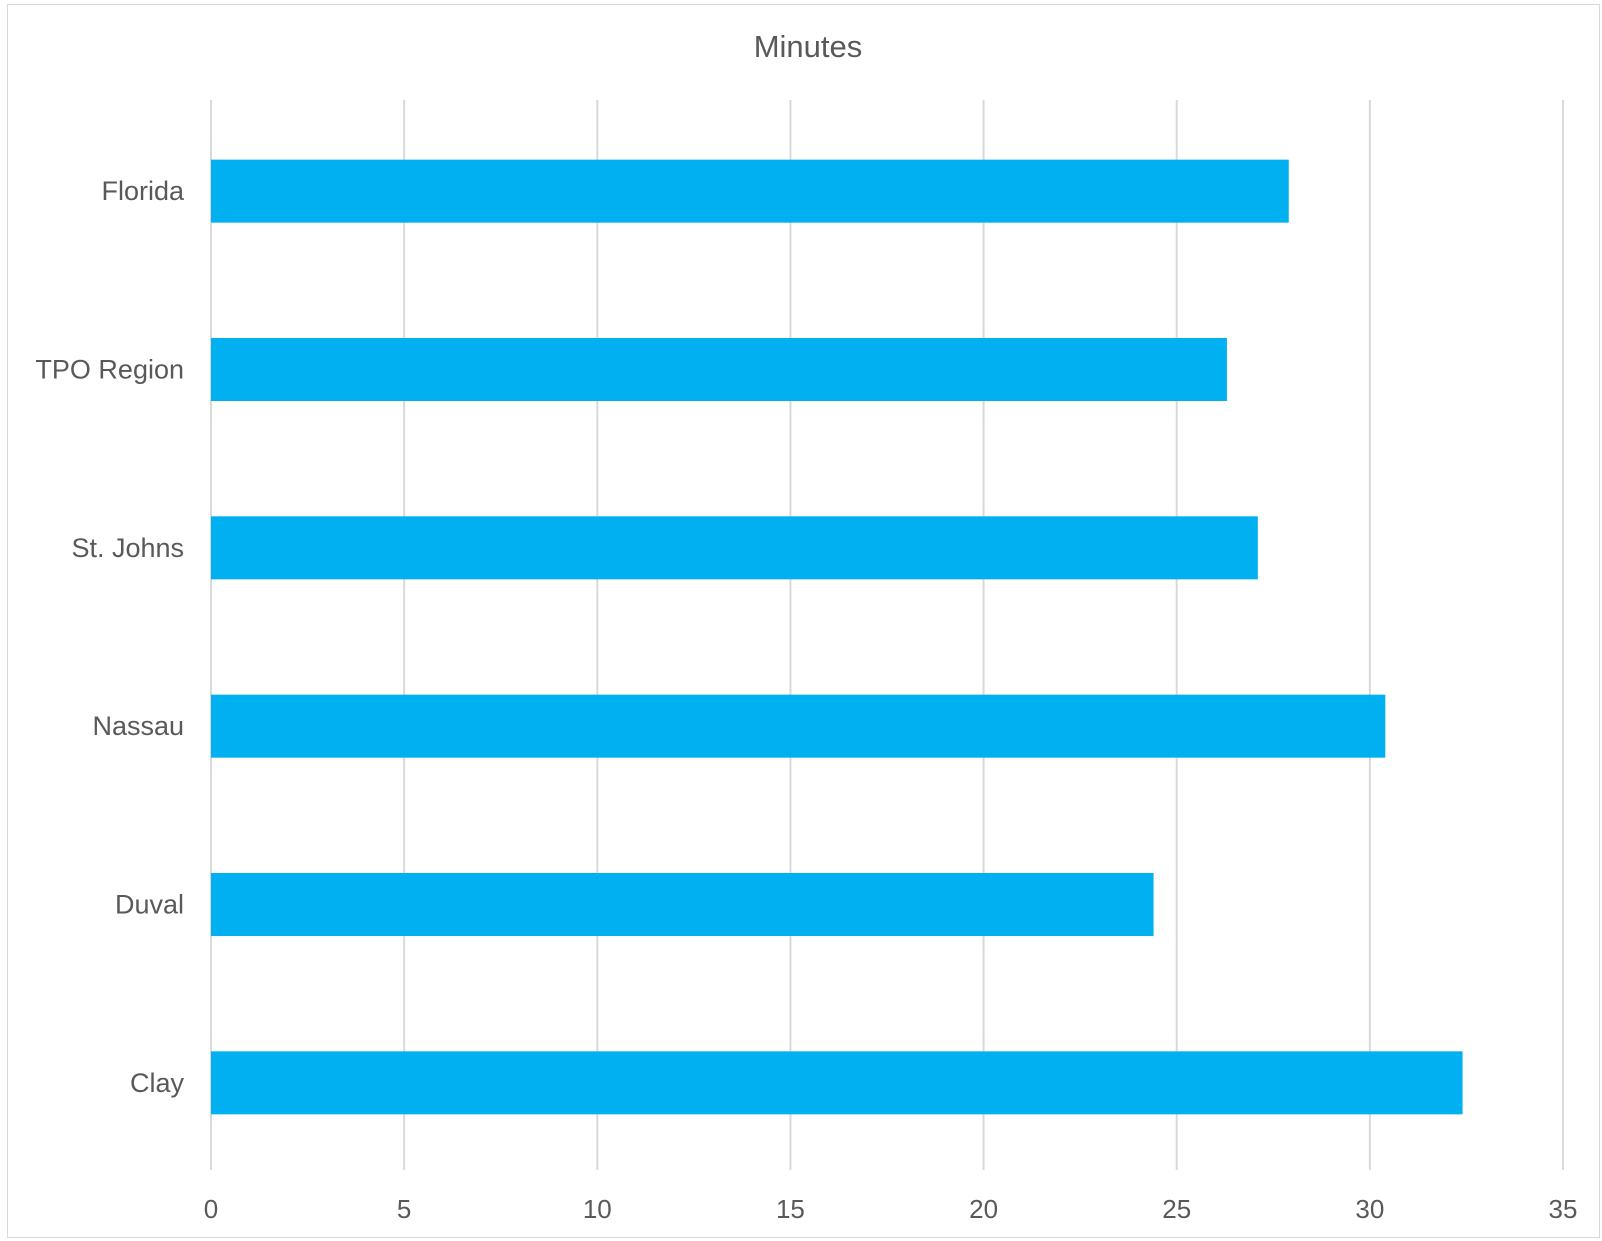 The height and width of the screenshot is (1241, 1602). I want to click on category-label: Florida, so click(143, 191).